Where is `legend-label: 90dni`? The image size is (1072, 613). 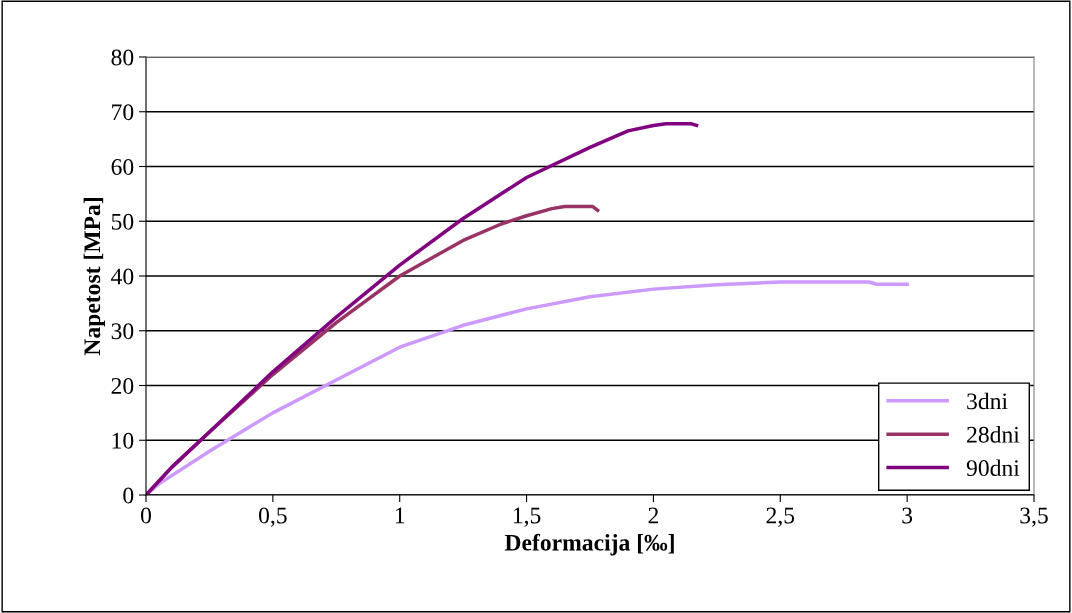
legend-label: 90dni is located at coordinates (993, 468).